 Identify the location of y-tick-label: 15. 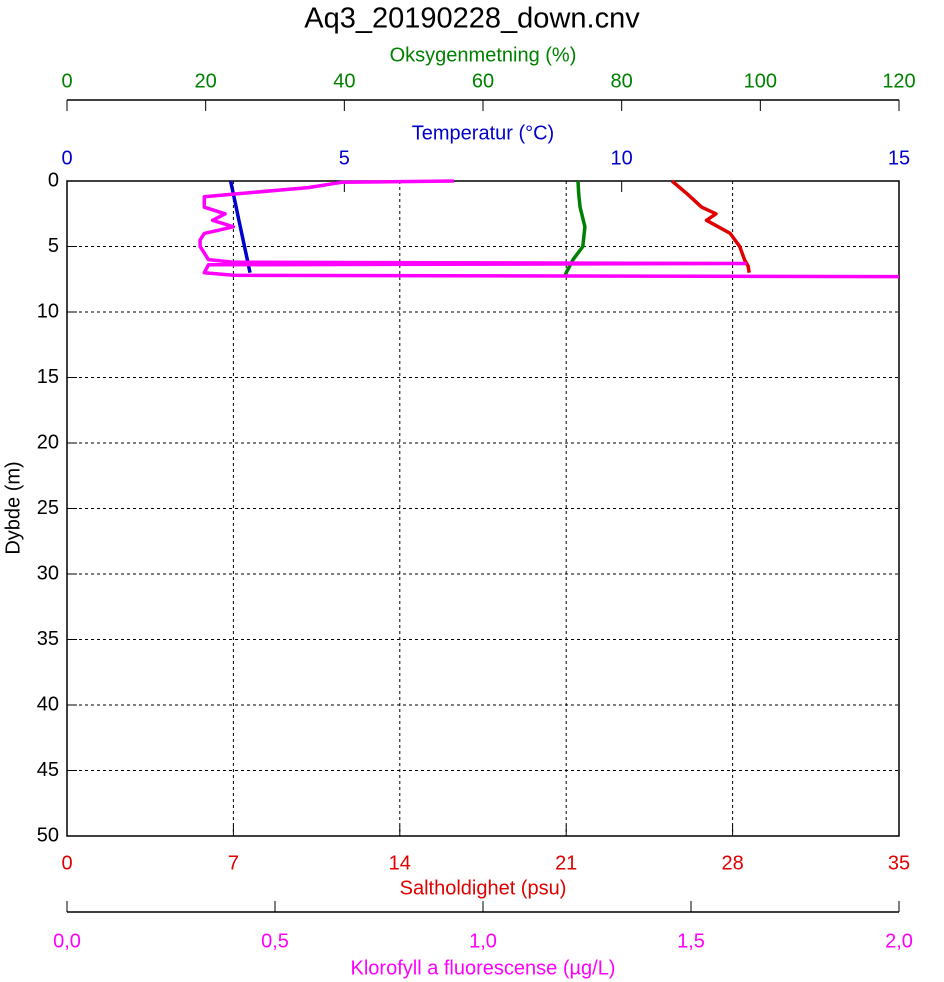
(48, 377).